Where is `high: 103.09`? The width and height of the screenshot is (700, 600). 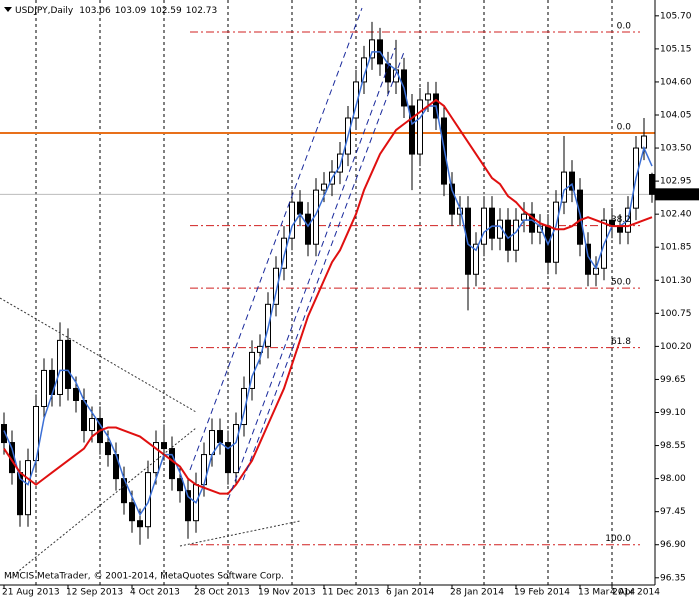 high: 103.09 is located at coordinates (131, 11).